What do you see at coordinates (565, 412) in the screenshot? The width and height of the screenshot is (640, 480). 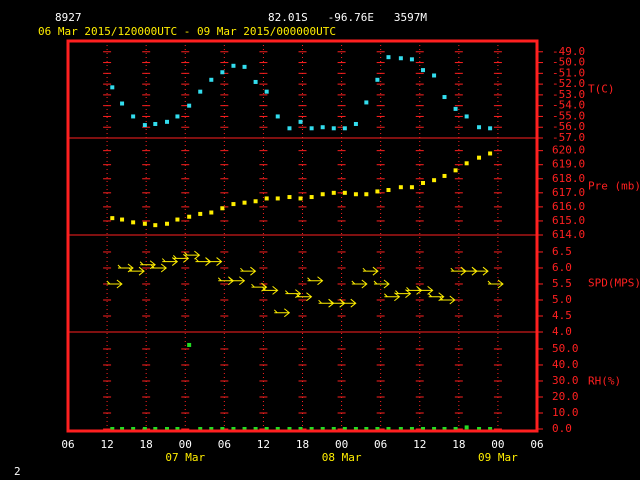 I see `y-tick-label: 10.0` at bounding box center [565, 412].